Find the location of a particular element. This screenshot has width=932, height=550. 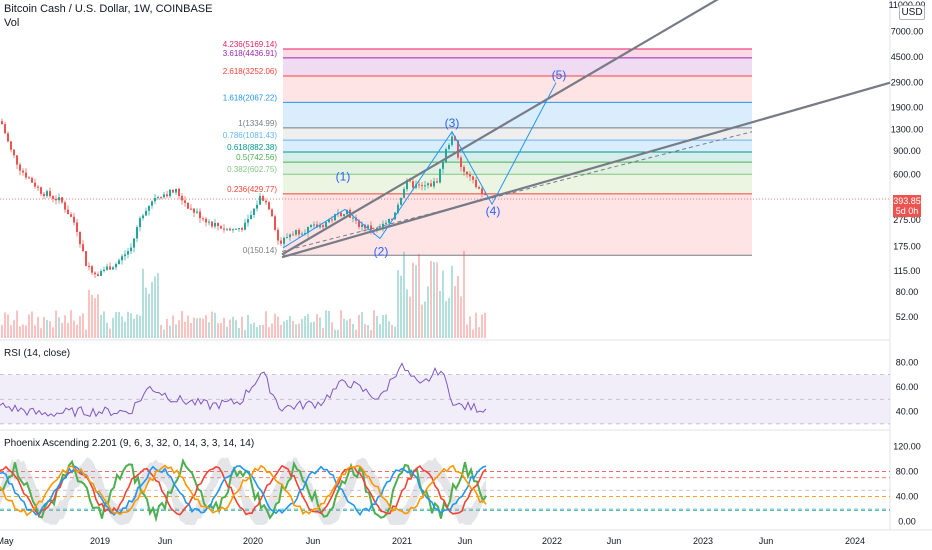

rsi-tick-label: 80.00 is located at coordinates (907, 362).